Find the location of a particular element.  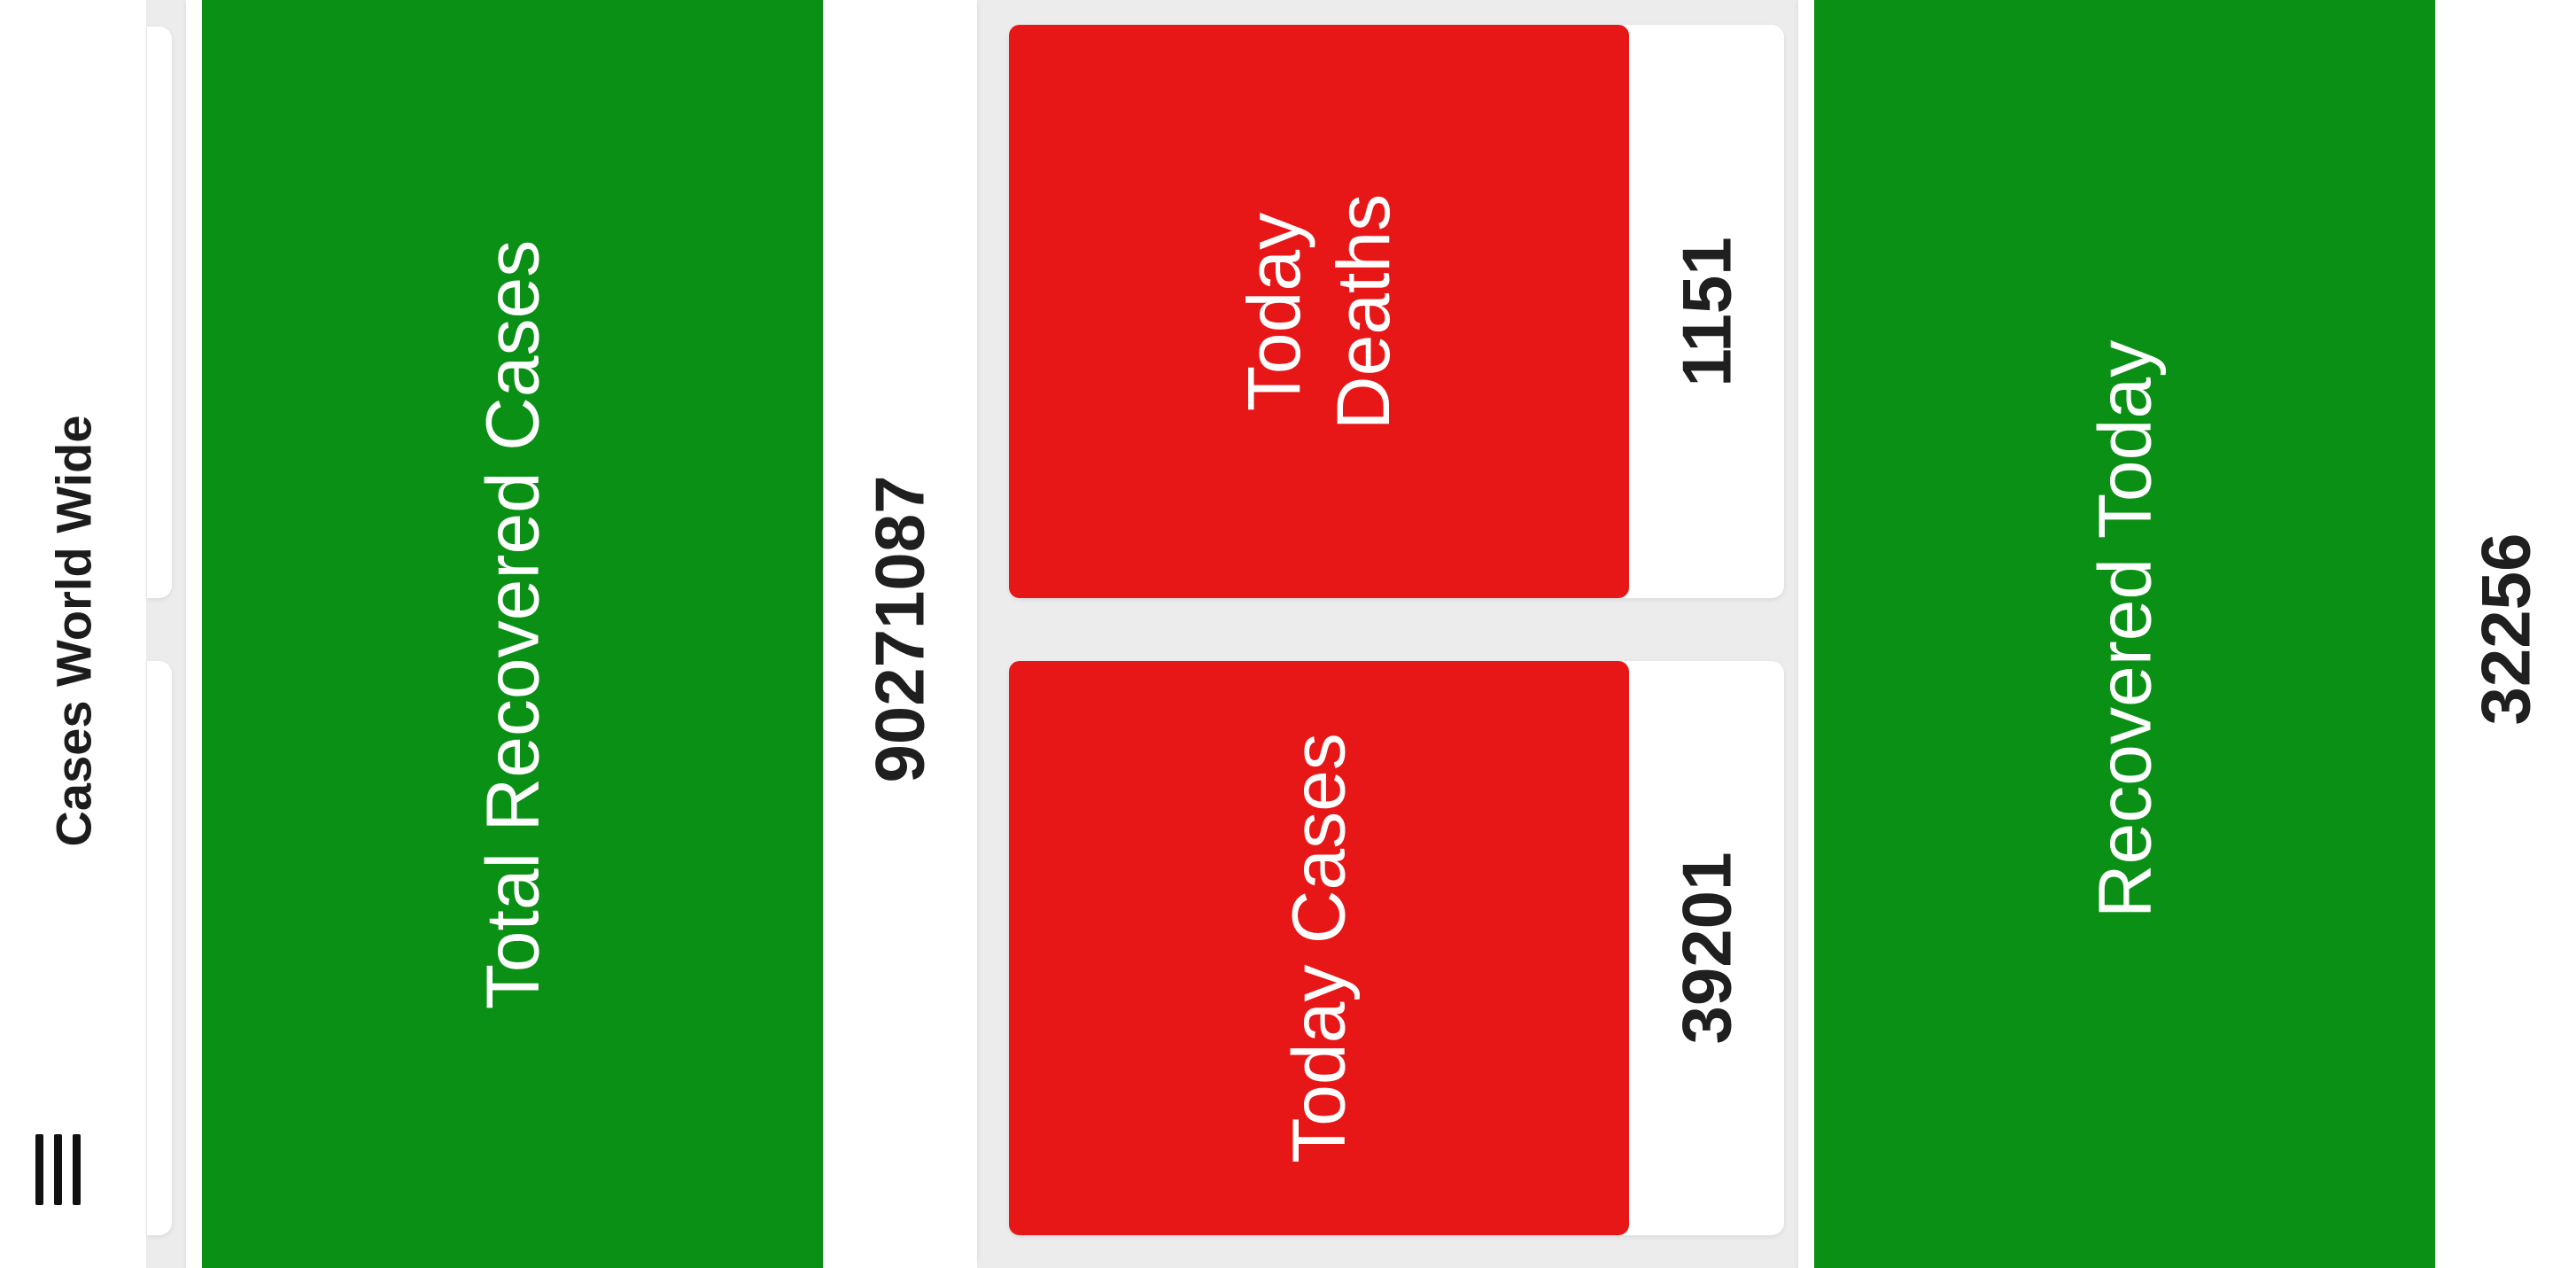

page-title: Cases World Wide is located at coordinates (73, 631).